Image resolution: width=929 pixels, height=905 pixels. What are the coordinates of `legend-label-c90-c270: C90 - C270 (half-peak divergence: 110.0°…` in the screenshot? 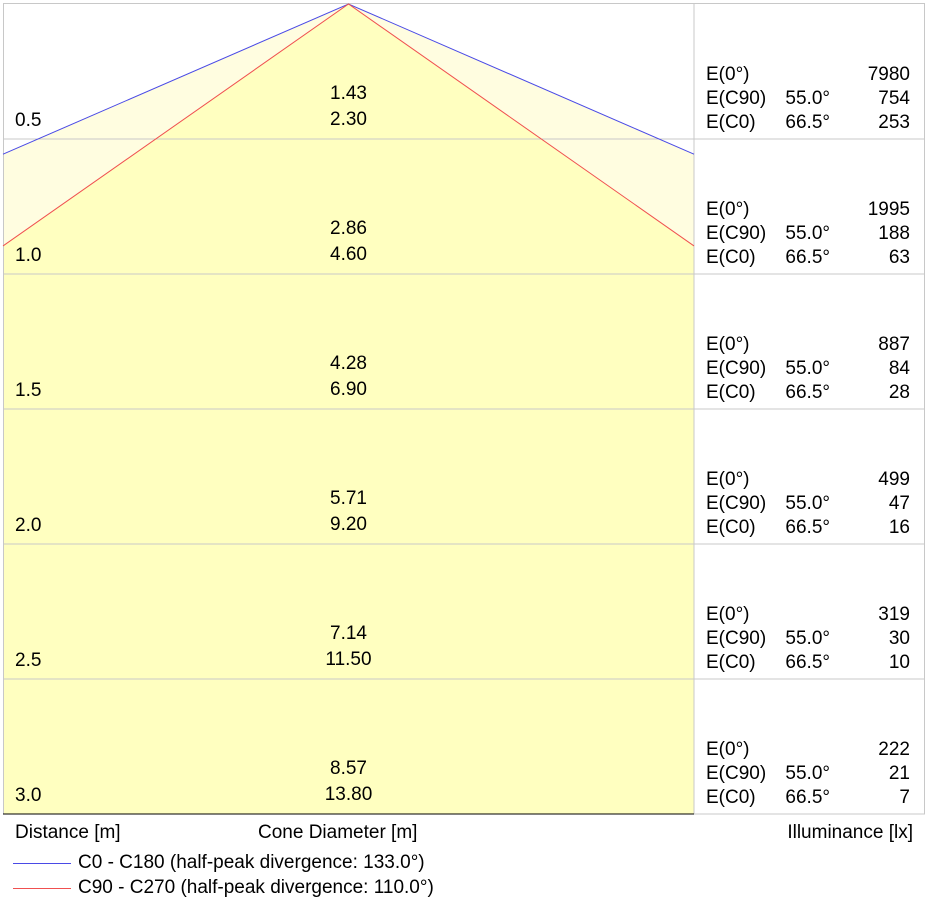 It's located at (256, 887).